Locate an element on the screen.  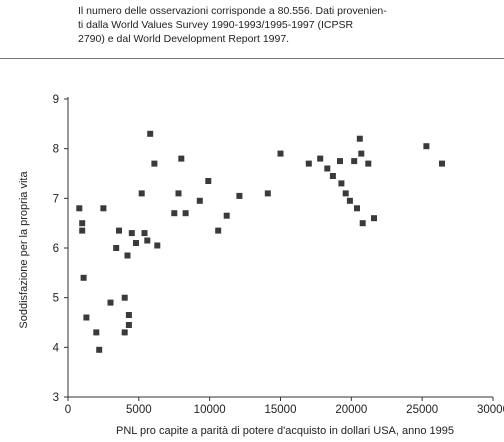
x-tick-label: 25000 is located at coordinates (422, 410).